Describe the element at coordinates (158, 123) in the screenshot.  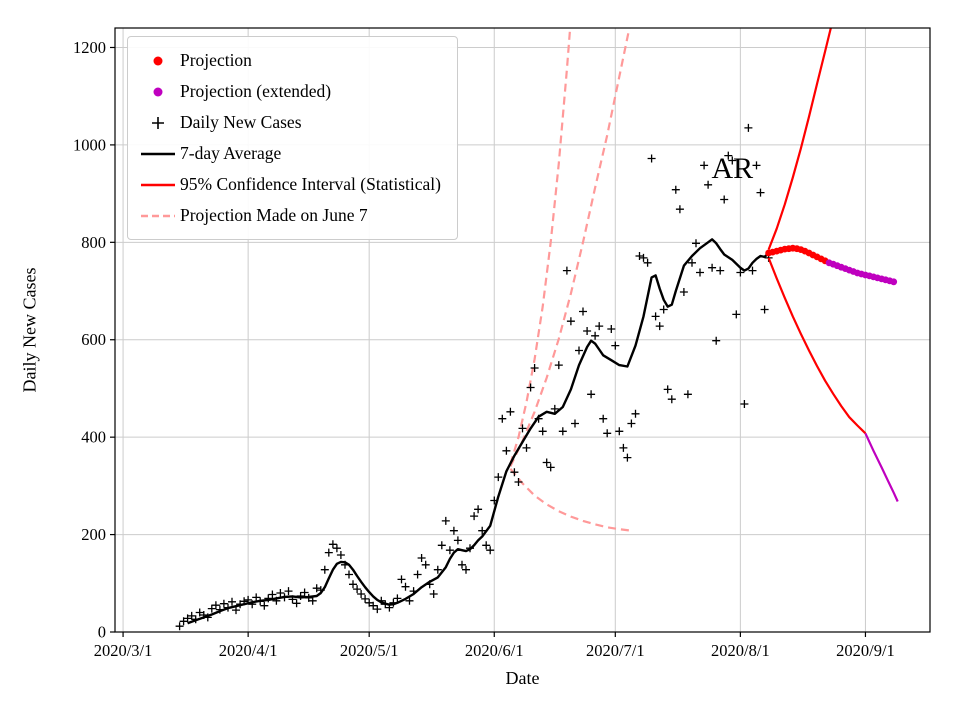
I see `legend-marker-plus` at that location.